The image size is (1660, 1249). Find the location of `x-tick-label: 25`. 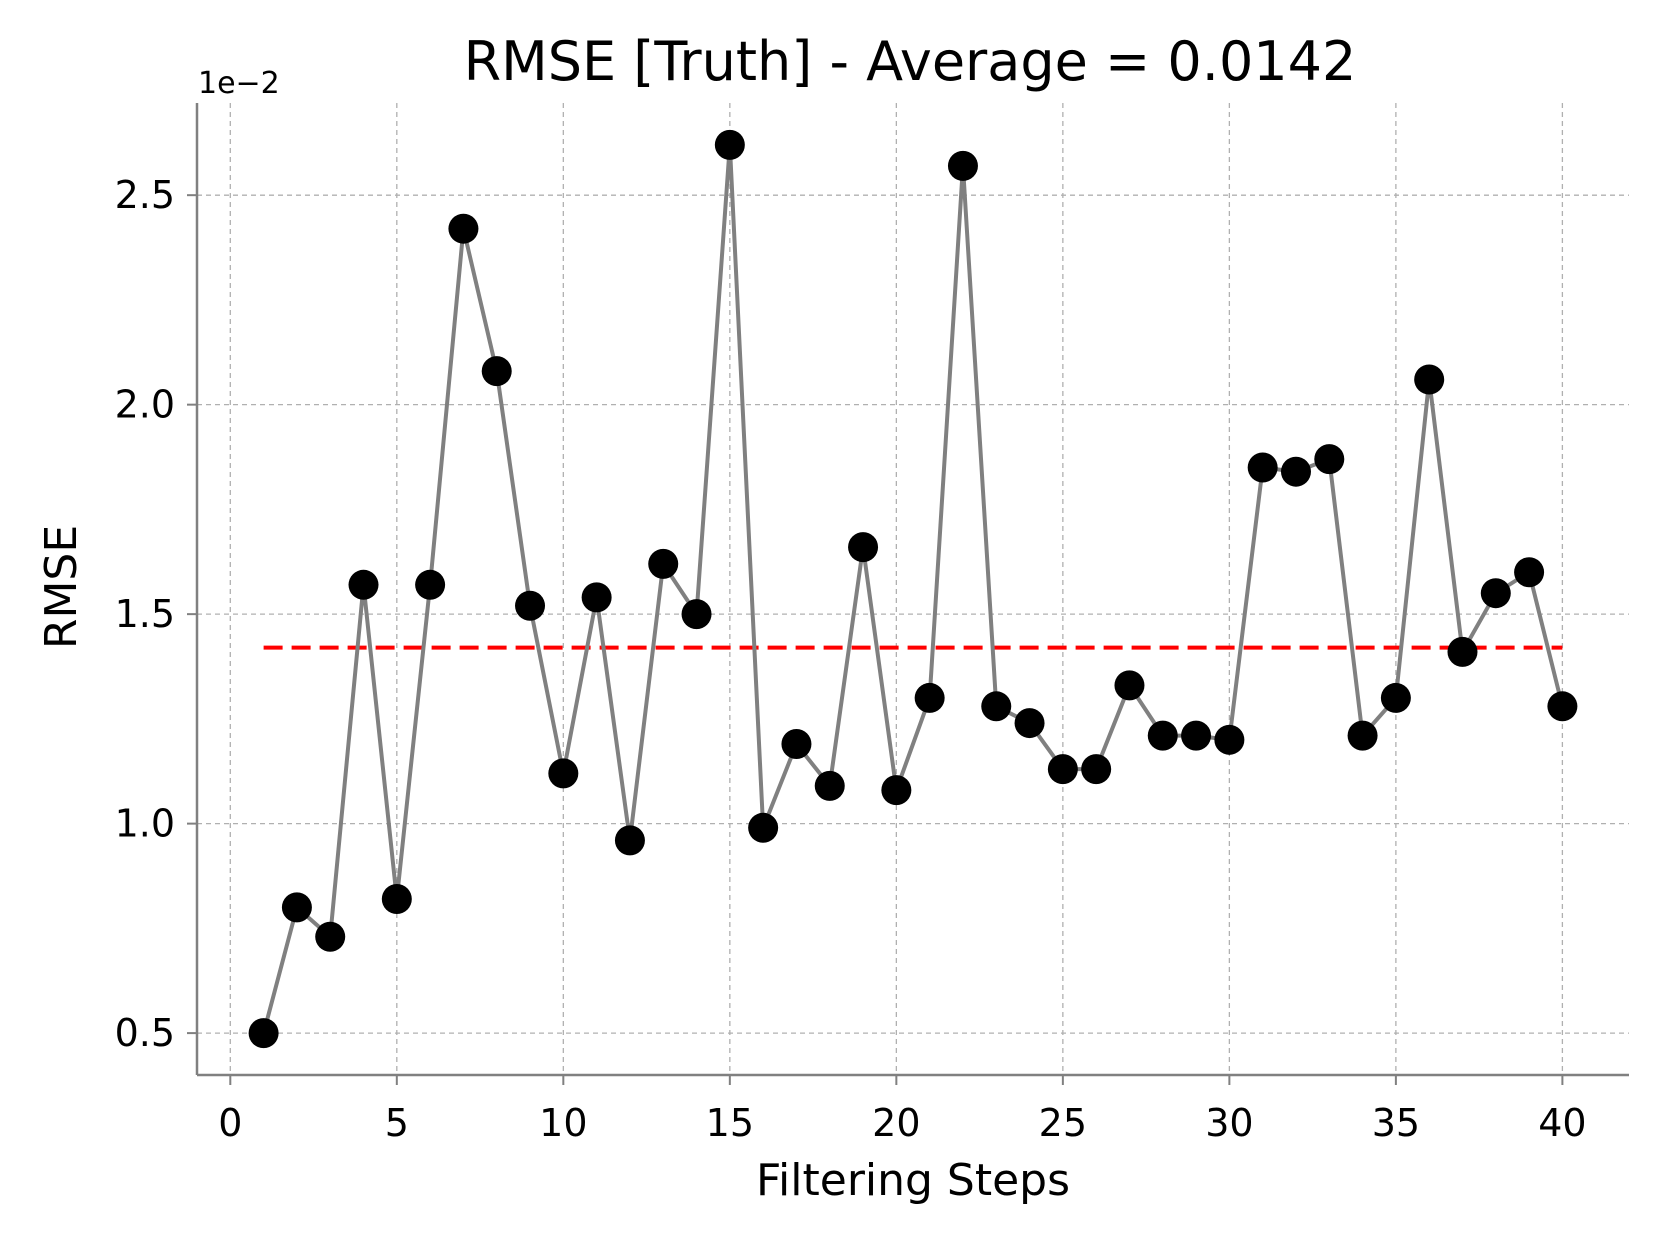

x-tick-label: 25 is located at coordinates (1063, 1123).